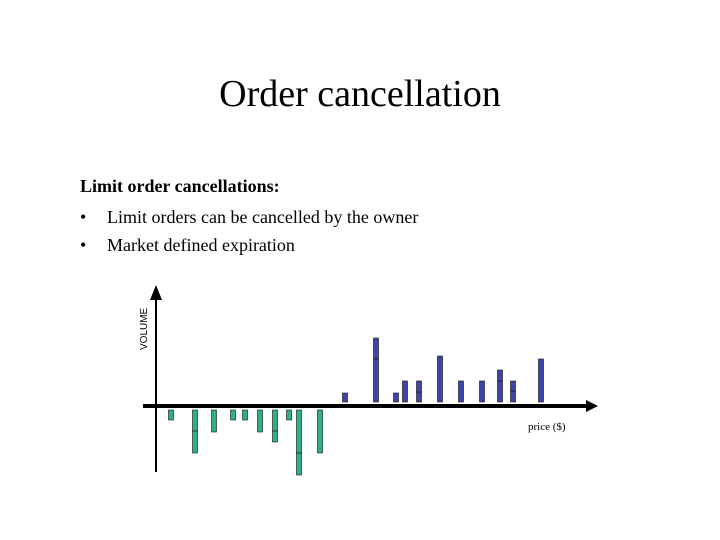 The width and height of the screenshot is (720, 540). Describe the element at coordinates (156, 292) in the screenshot. I see `y-axis-arrow` at that location.